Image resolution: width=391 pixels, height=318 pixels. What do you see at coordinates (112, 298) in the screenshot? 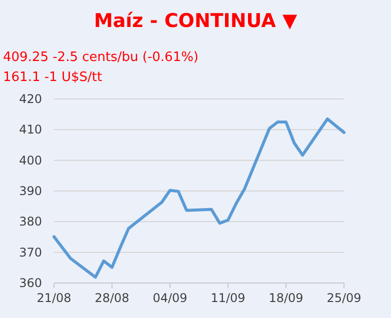
I see `x-tick-label: 28/08` at bounding box center [112, 298].